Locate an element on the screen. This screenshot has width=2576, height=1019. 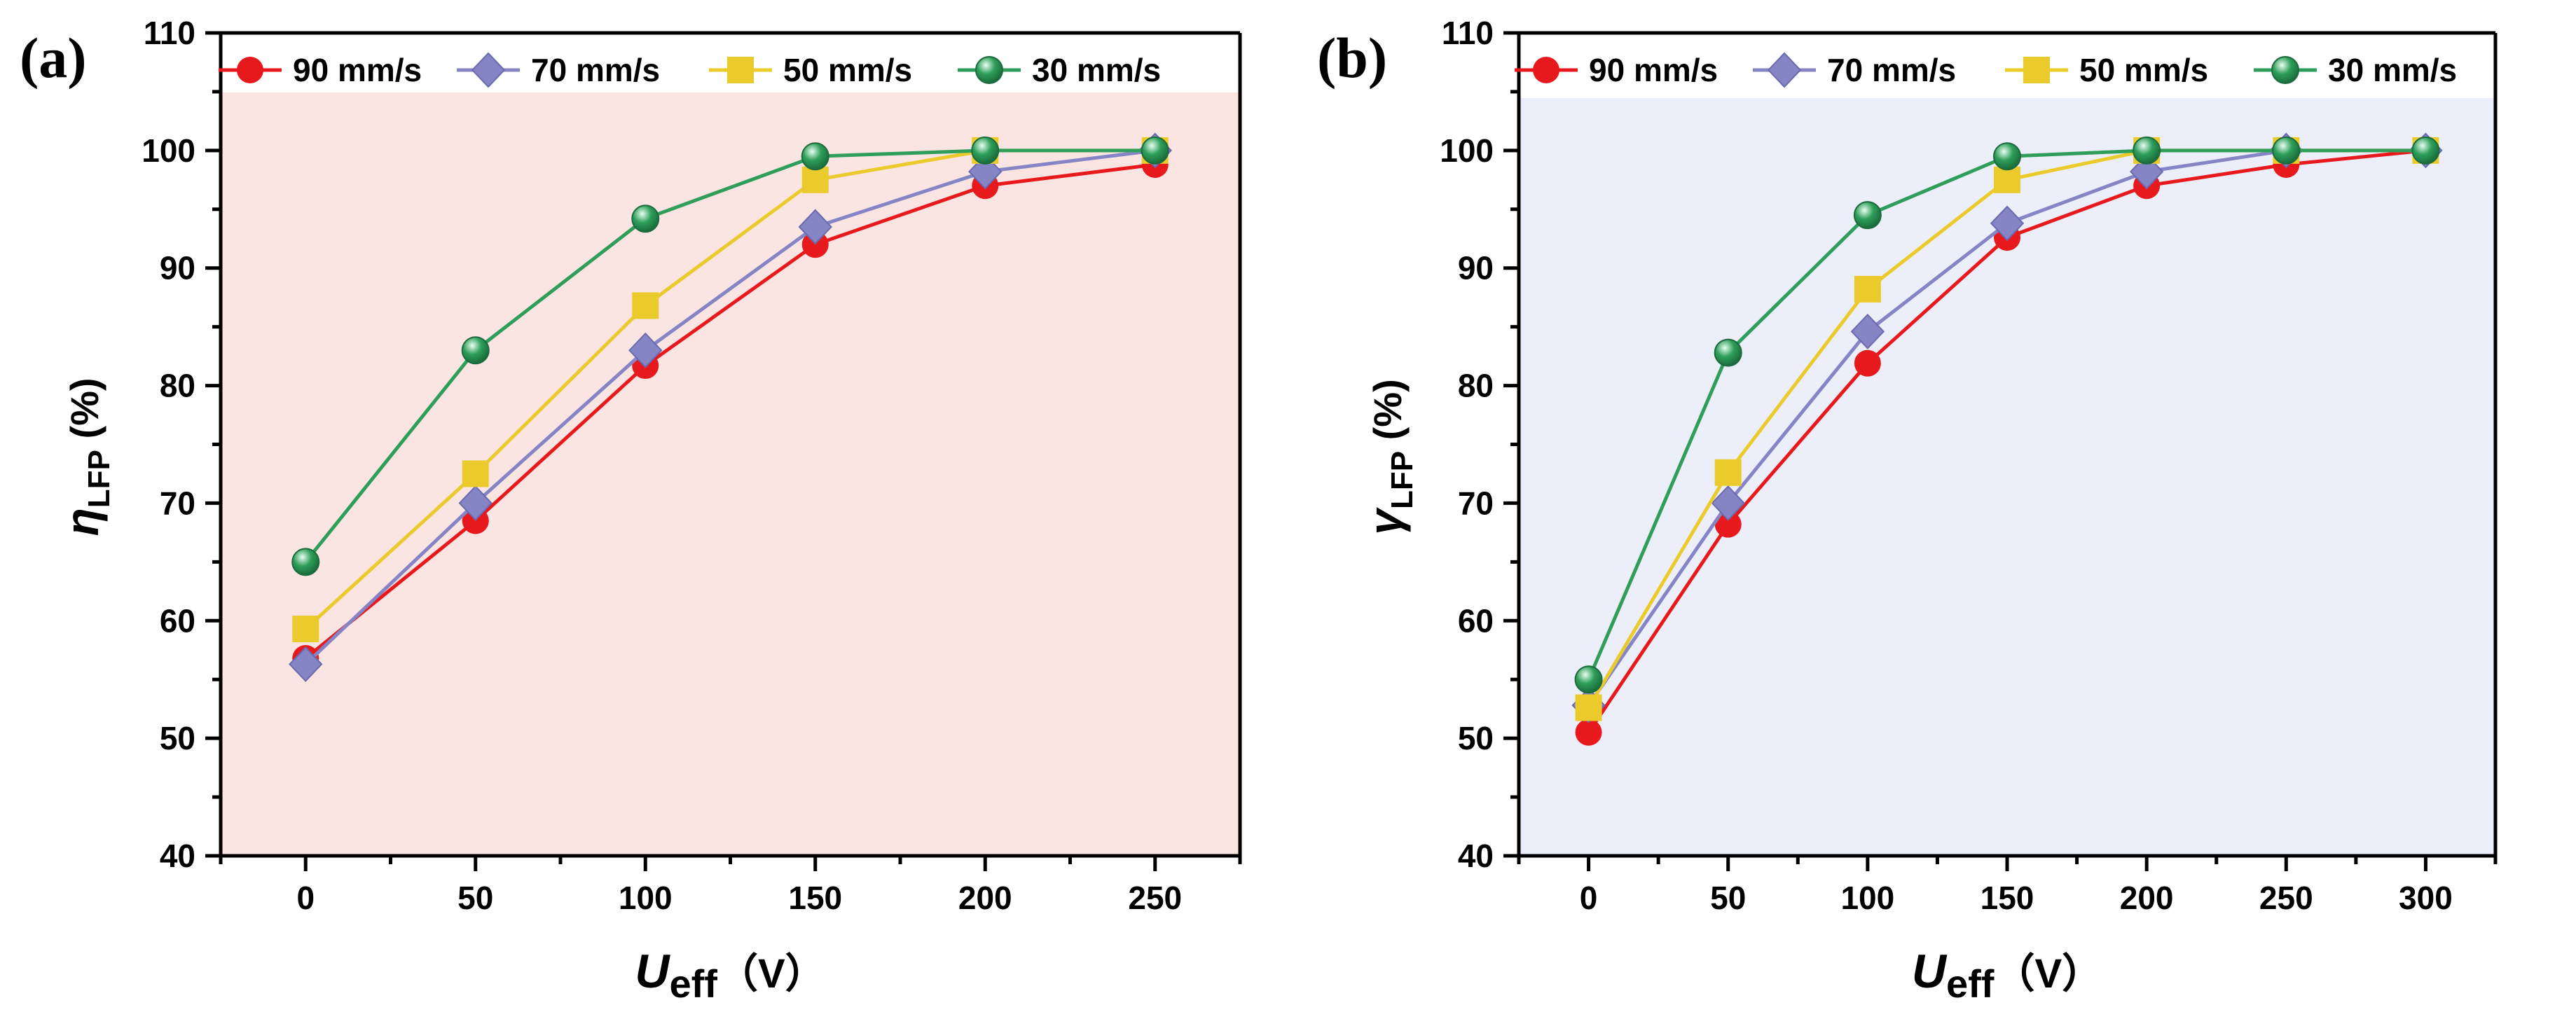
y-axis-title: γLFP (%) is located at coordinates (1389, 456).